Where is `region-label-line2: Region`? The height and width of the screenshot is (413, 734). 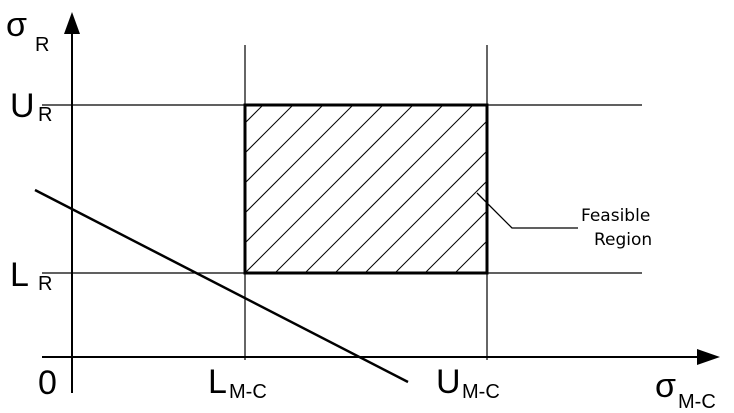
region-label-line2: Region is located at coordinates (623, 240).